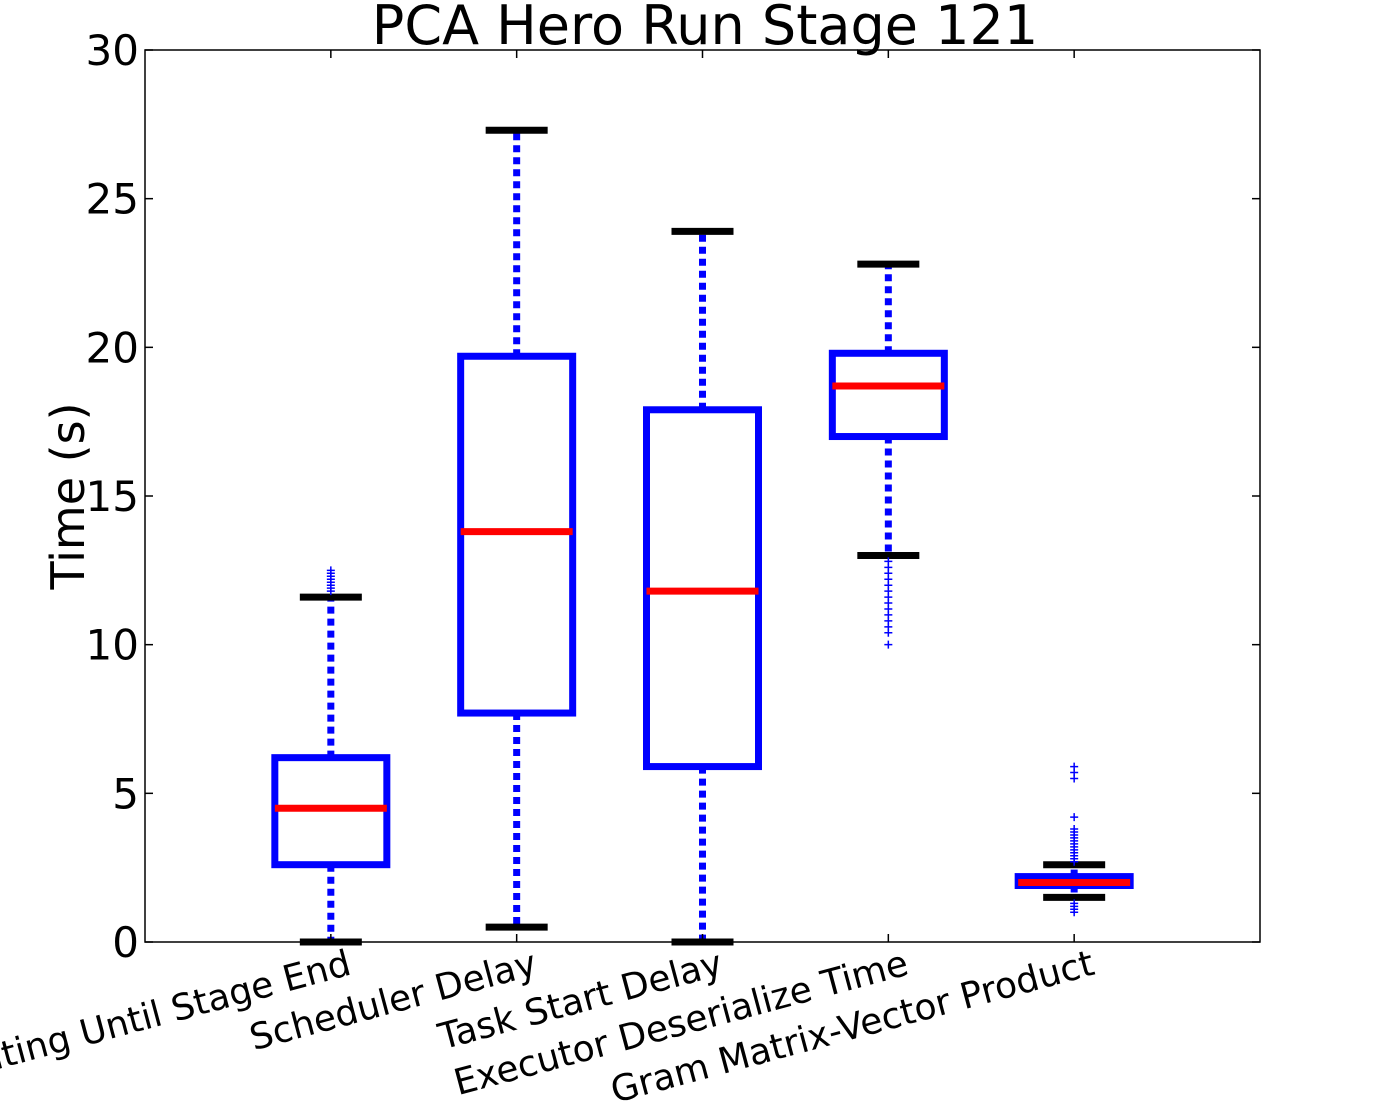  I want to click on y-tick-label: 5, so click(125, 793).